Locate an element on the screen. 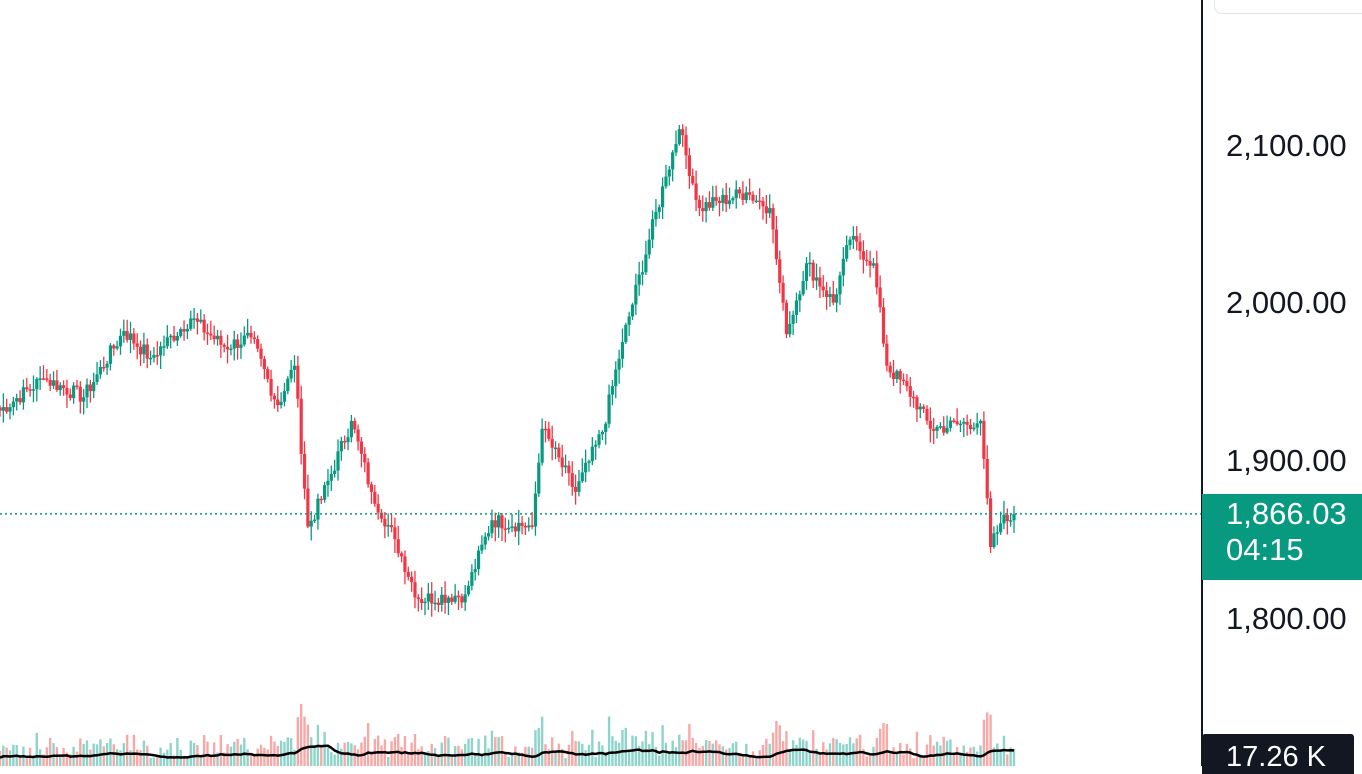 Image resolution: width=1362 pixels, height=774 pixels. price-tick-1800: 1,800.00 is located at coordinates (1286, 618).